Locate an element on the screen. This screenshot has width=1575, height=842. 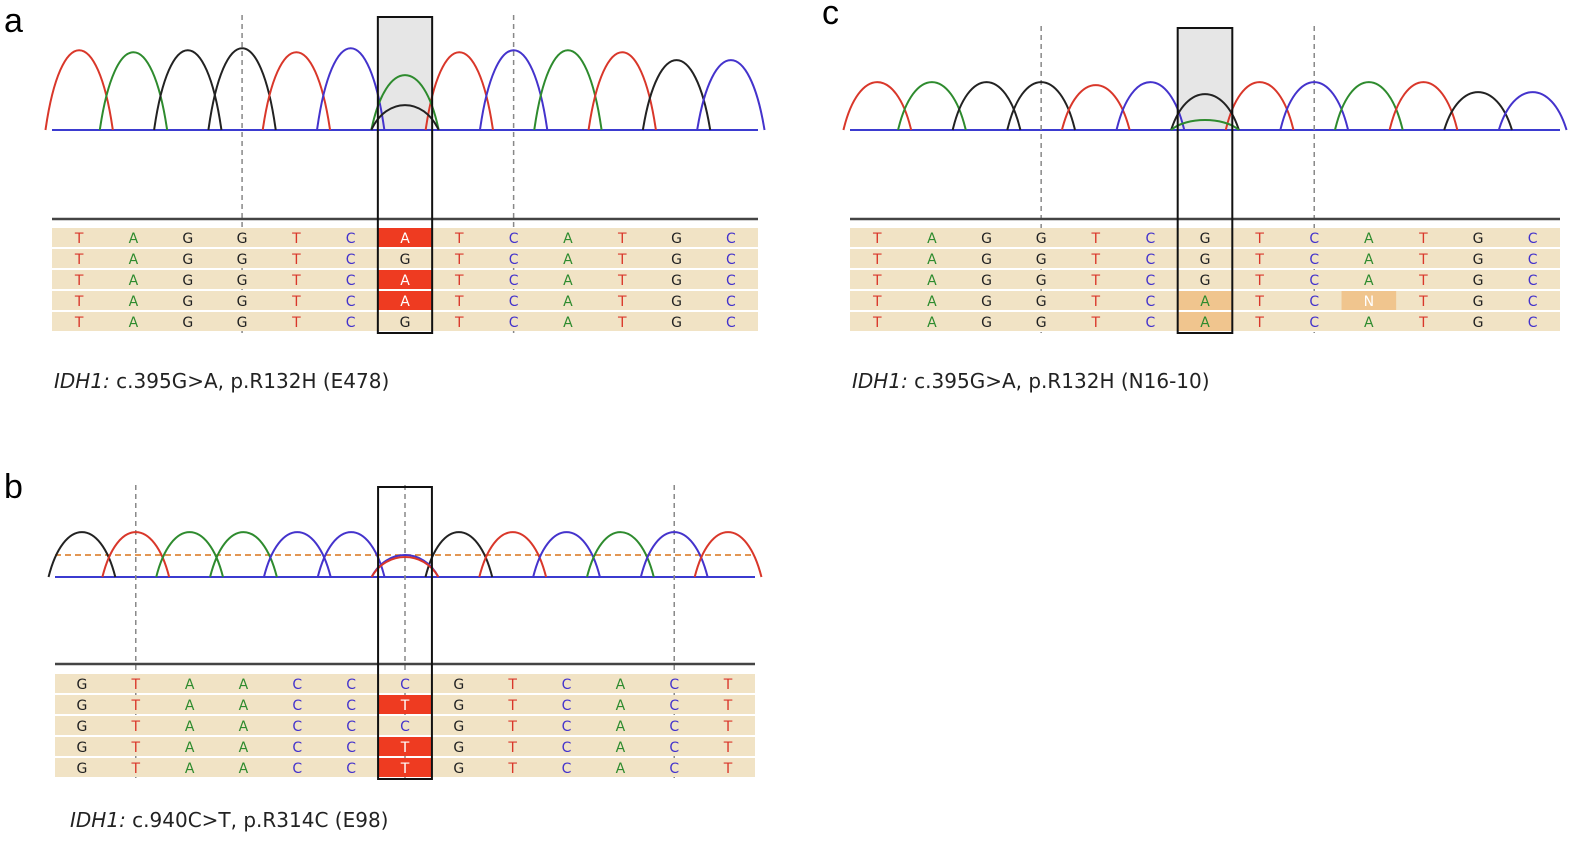
caption-variant: c.395G>A, p.R132H (N16-10) is located at coordinates (1059, 381).